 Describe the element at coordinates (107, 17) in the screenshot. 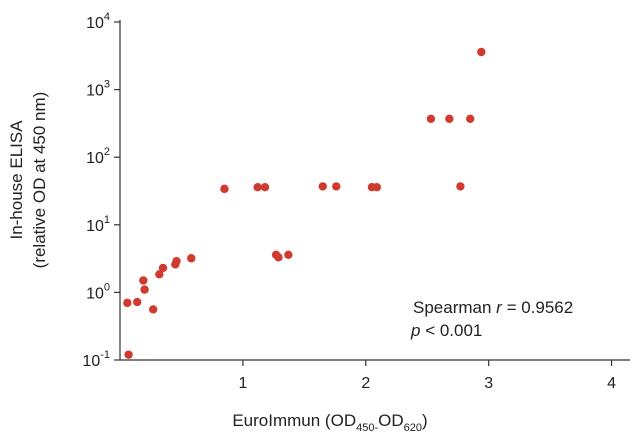

I see `y-tick-exponent: 4` at that location.